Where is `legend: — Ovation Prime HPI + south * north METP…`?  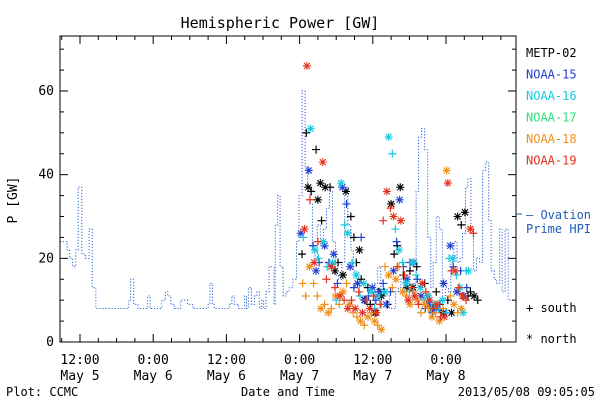 legend: — Ovation Prime HPI + south * north METP… is located at coordinates (553, 196).